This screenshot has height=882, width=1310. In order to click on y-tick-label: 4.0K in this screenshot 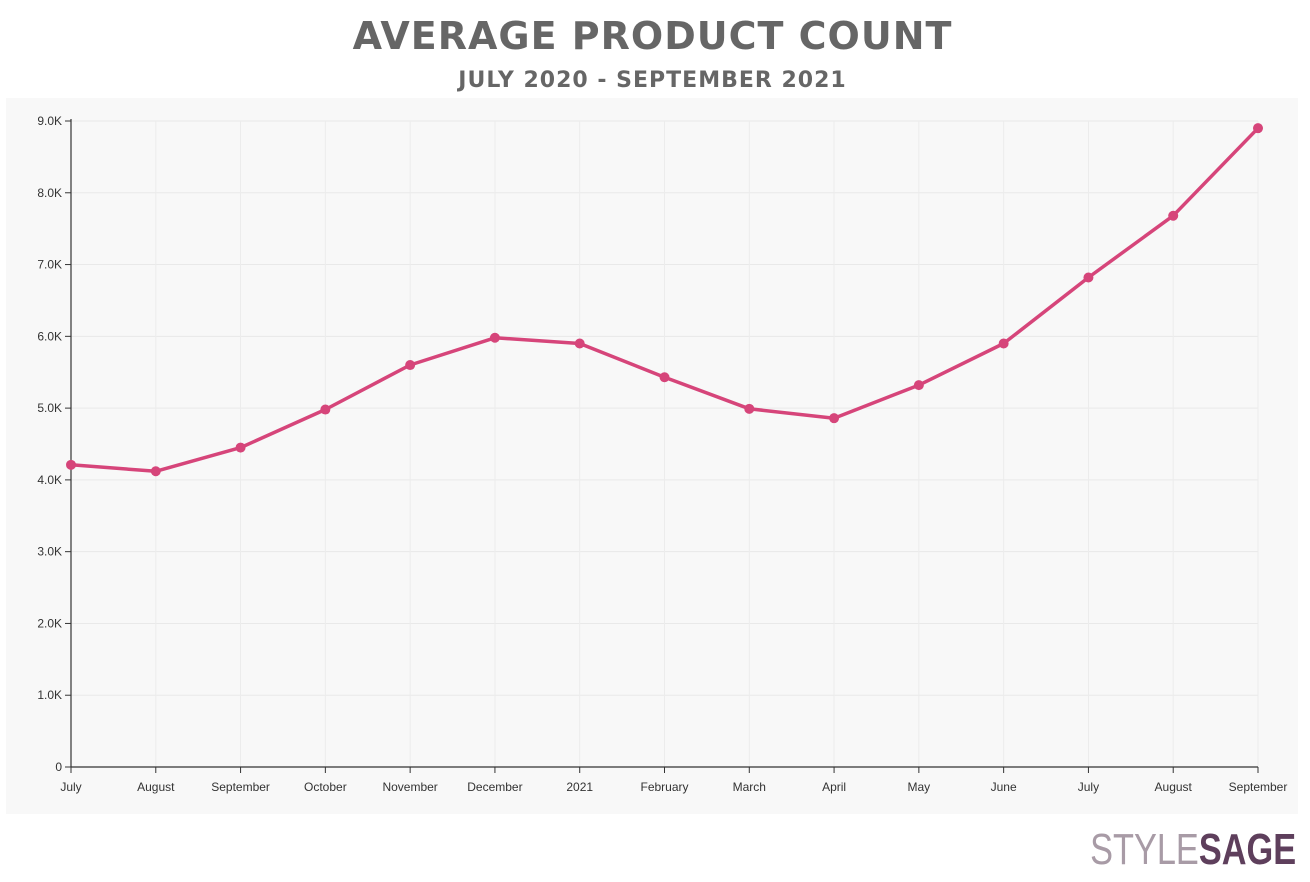, I will do `click(49, 480)`.